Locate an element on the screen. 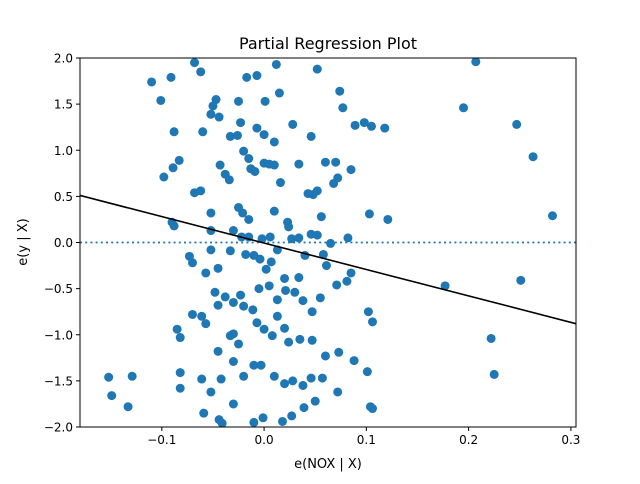 This screenshot has height=484, width=640. y-axis-label: e(y | X) is located at coordinates (23, 241).